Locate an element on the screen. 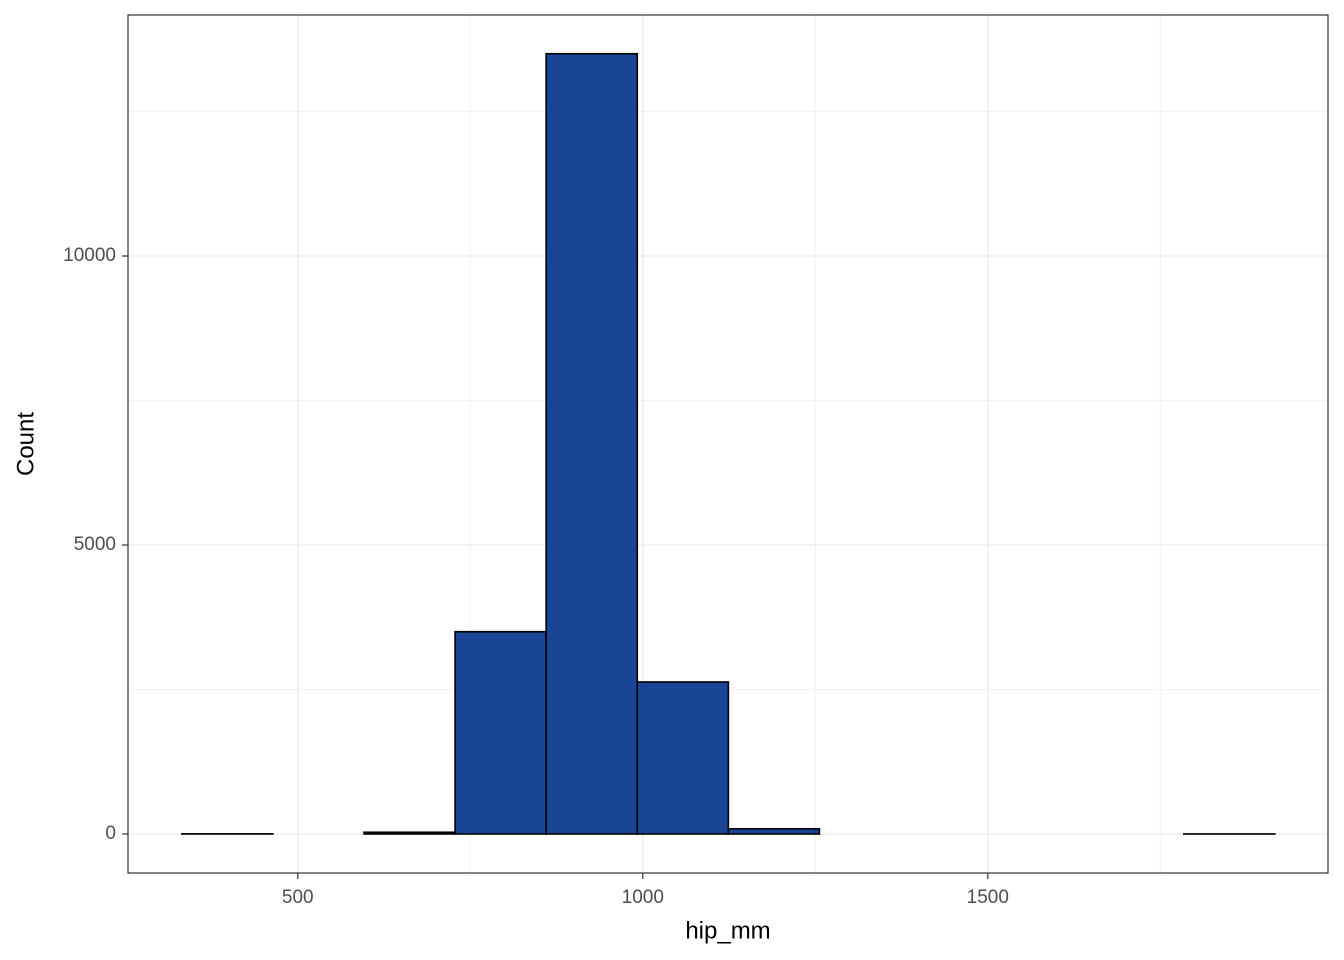 The height and width of the screenshot is (960, 1344). x-axis-title: hip_mm is located at coordinates (727, 930).